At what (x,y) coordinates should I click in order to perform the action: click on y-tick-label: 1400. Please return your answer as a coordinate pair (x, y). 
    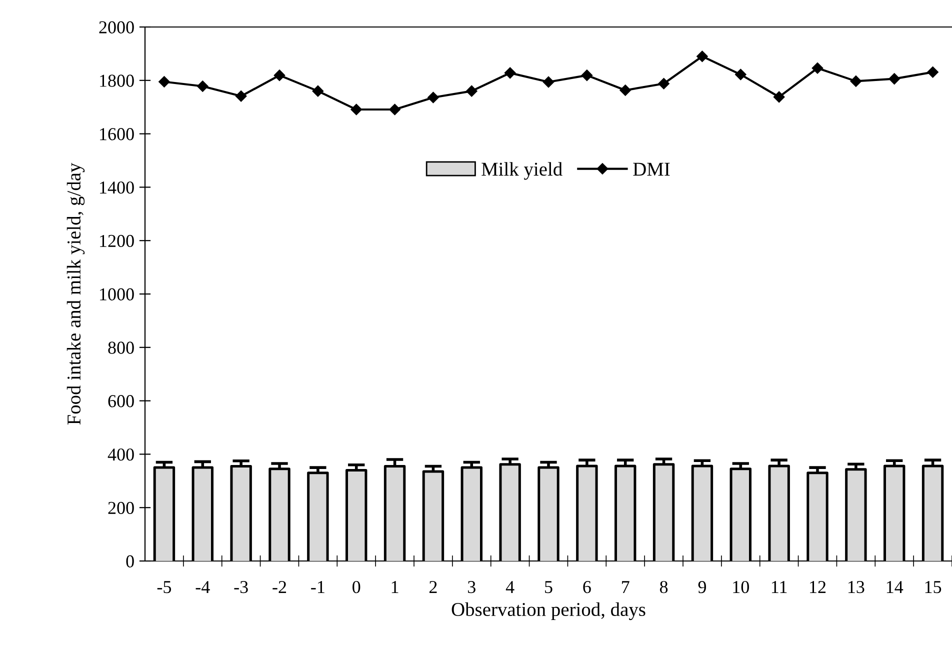
    Looking at the image, I should click on (117, 187).